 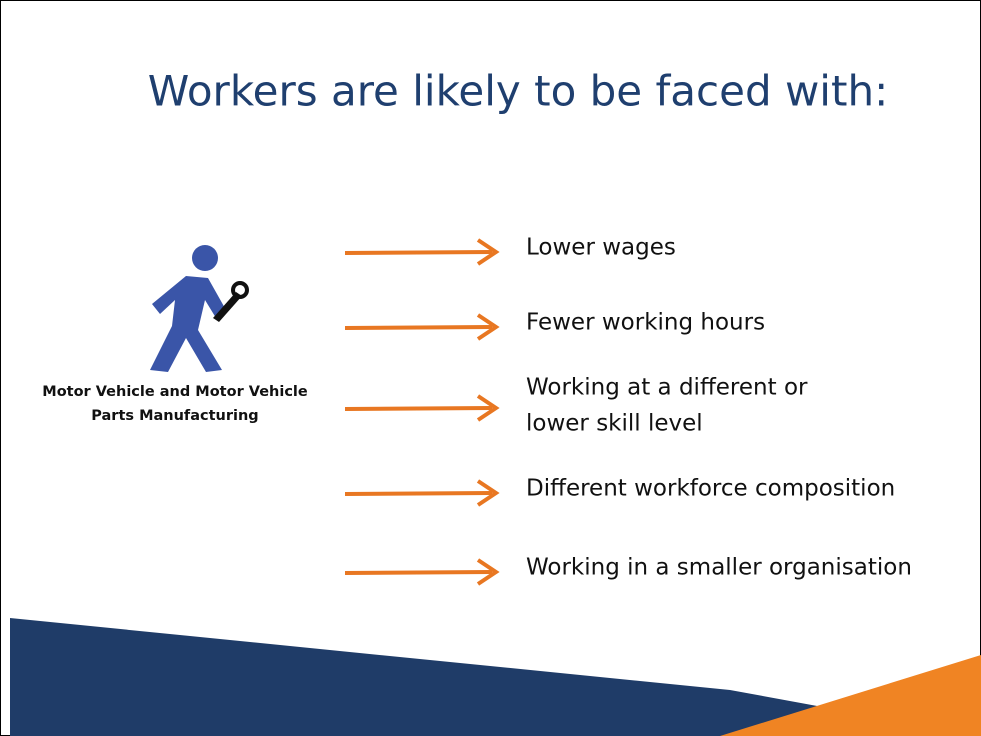 I want to click on corner-accent, so click(x=850, y=695).